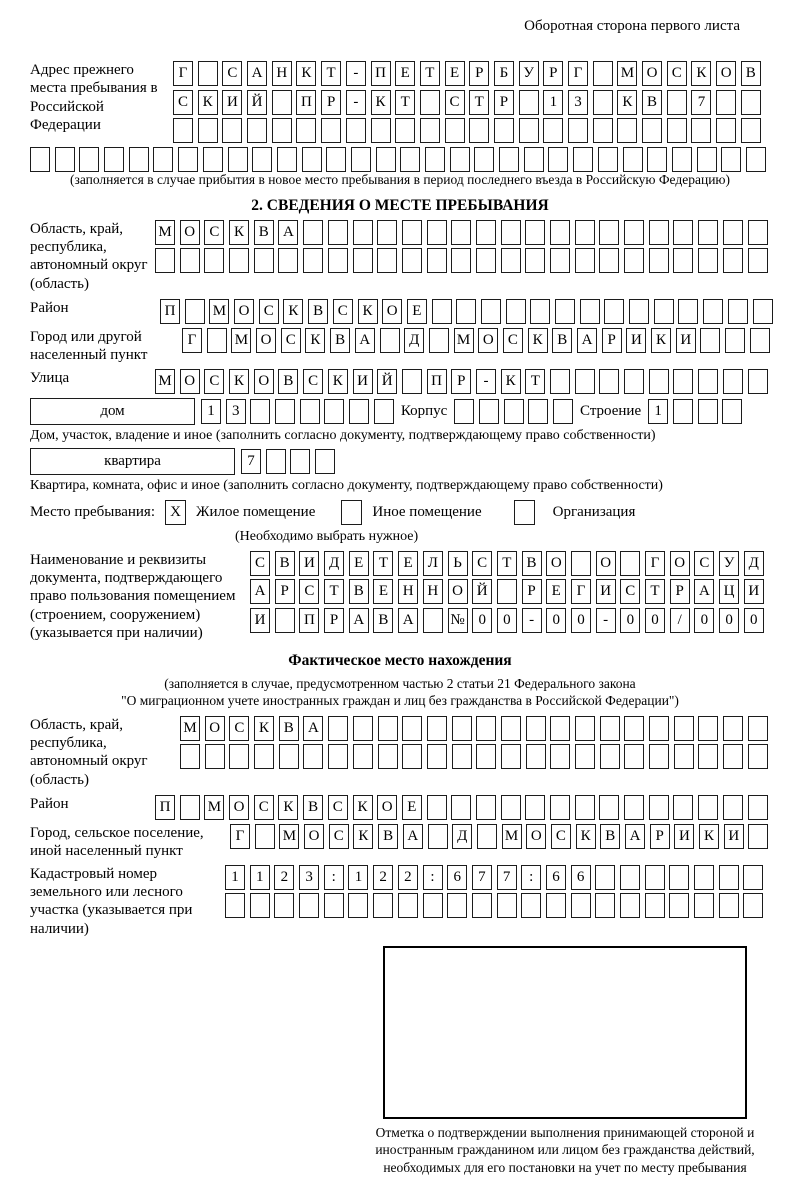 This screenshot has height=1180, width=800. What do you see at coordinates (175, 512) in the screenshot?
I see `checkbox-residential: X` at bounding box center [175, 512].